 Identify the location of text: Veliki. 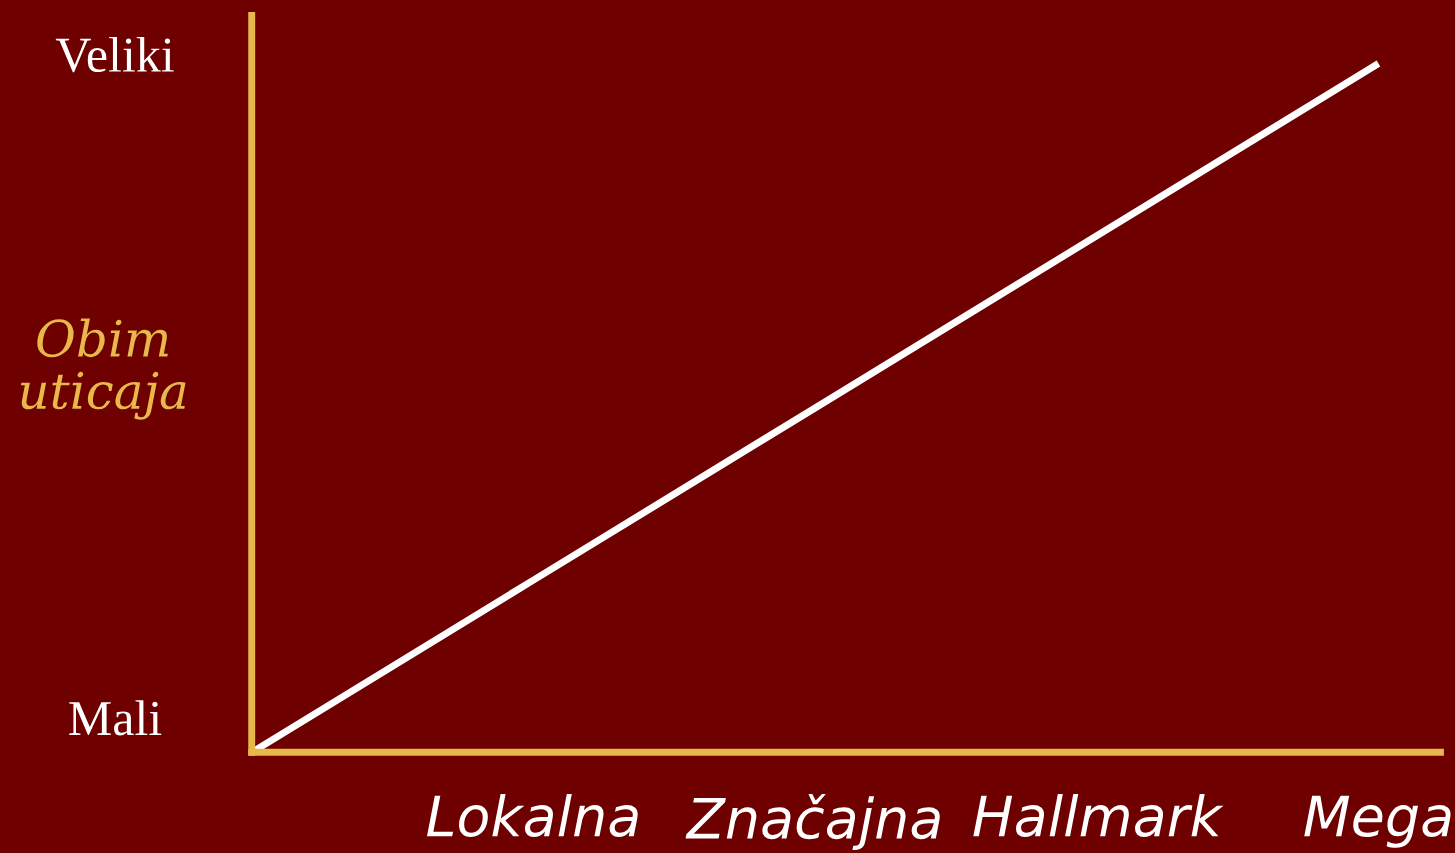
(114, 54).